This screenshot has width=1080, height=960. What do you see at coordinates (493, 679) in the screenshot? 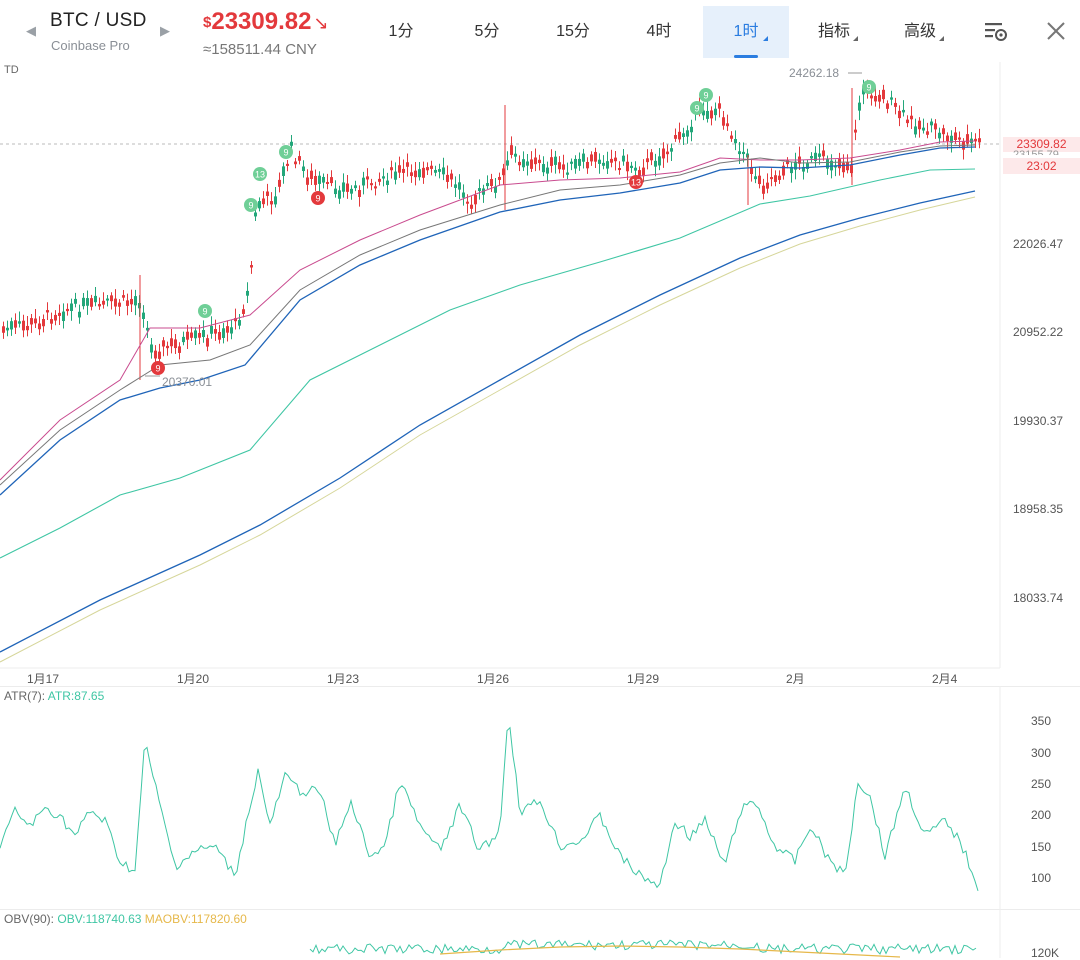
I see `x-tick-label: 1月26` at bounding box center [493, 679].